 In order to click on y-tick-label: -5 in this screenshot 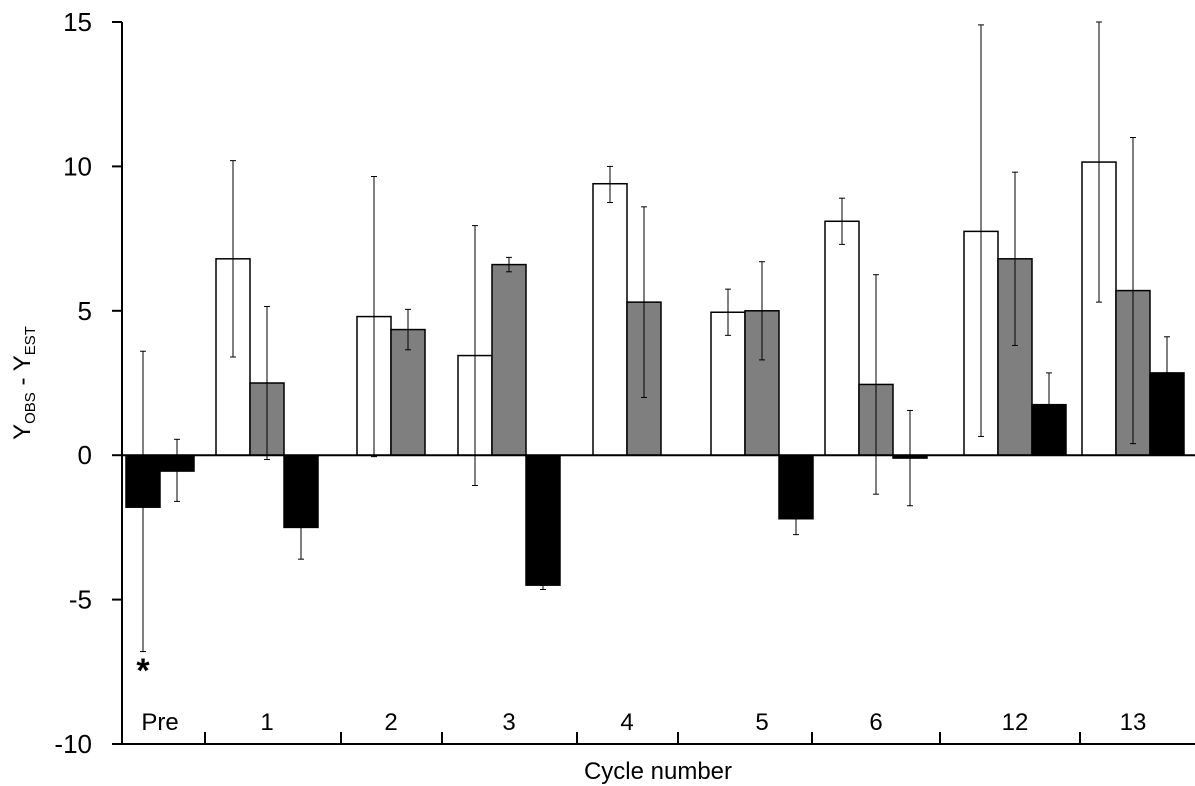, I will do `click(80, 600)`.